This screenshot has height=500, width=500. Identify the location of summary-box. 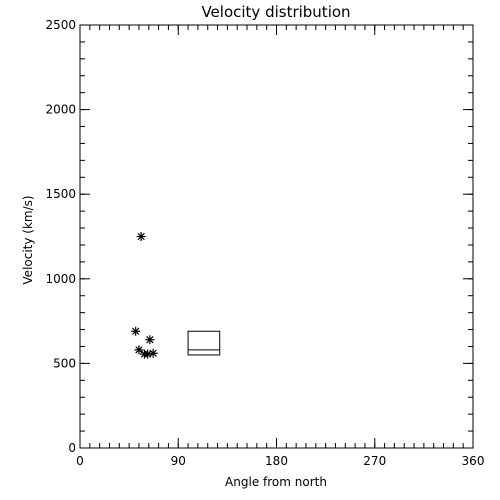
(204, 343).